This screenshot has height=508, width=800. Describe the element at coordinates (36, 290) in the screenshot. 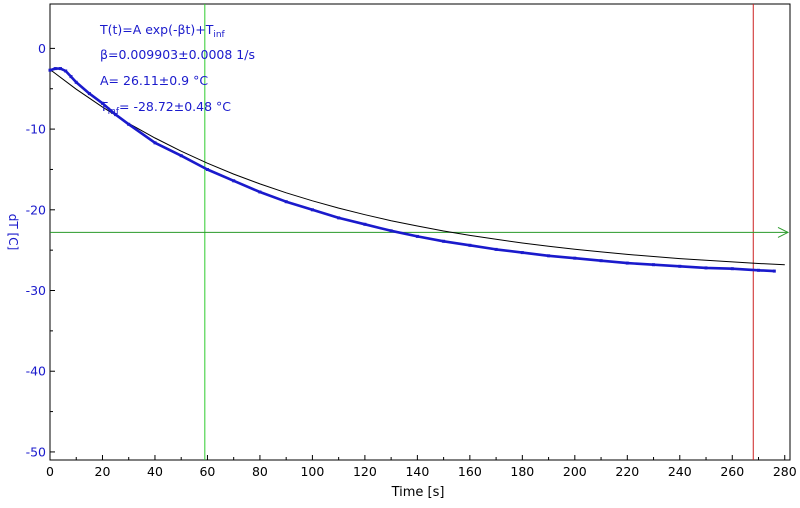

I see `y-tick-label: -30` at that location.